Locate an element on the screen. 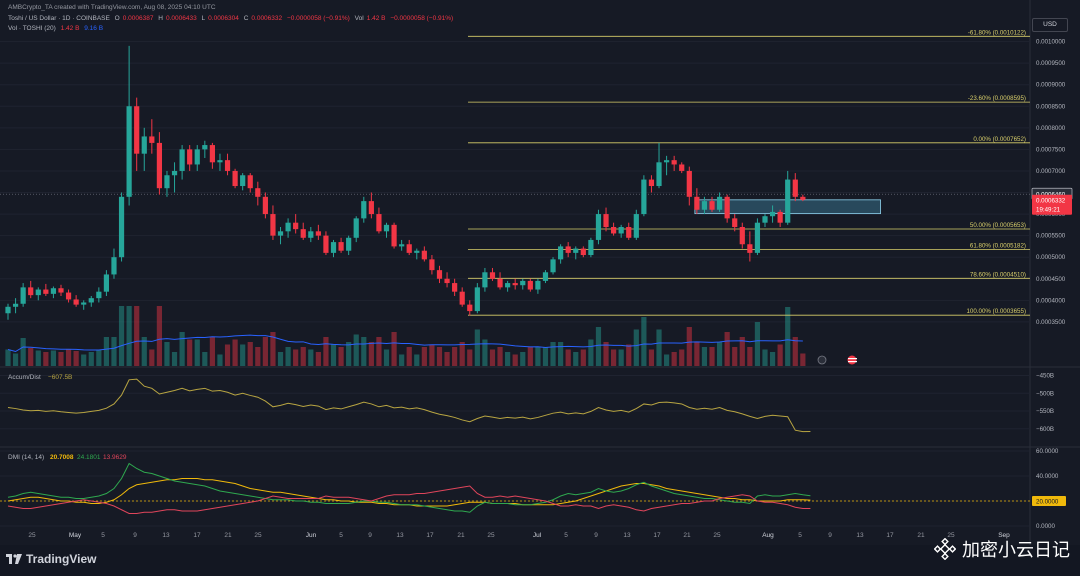 The width and height of the screenshot is (1080, 576). dmi-legend-minus: 13.9629 is located at coordinates (115, 457).